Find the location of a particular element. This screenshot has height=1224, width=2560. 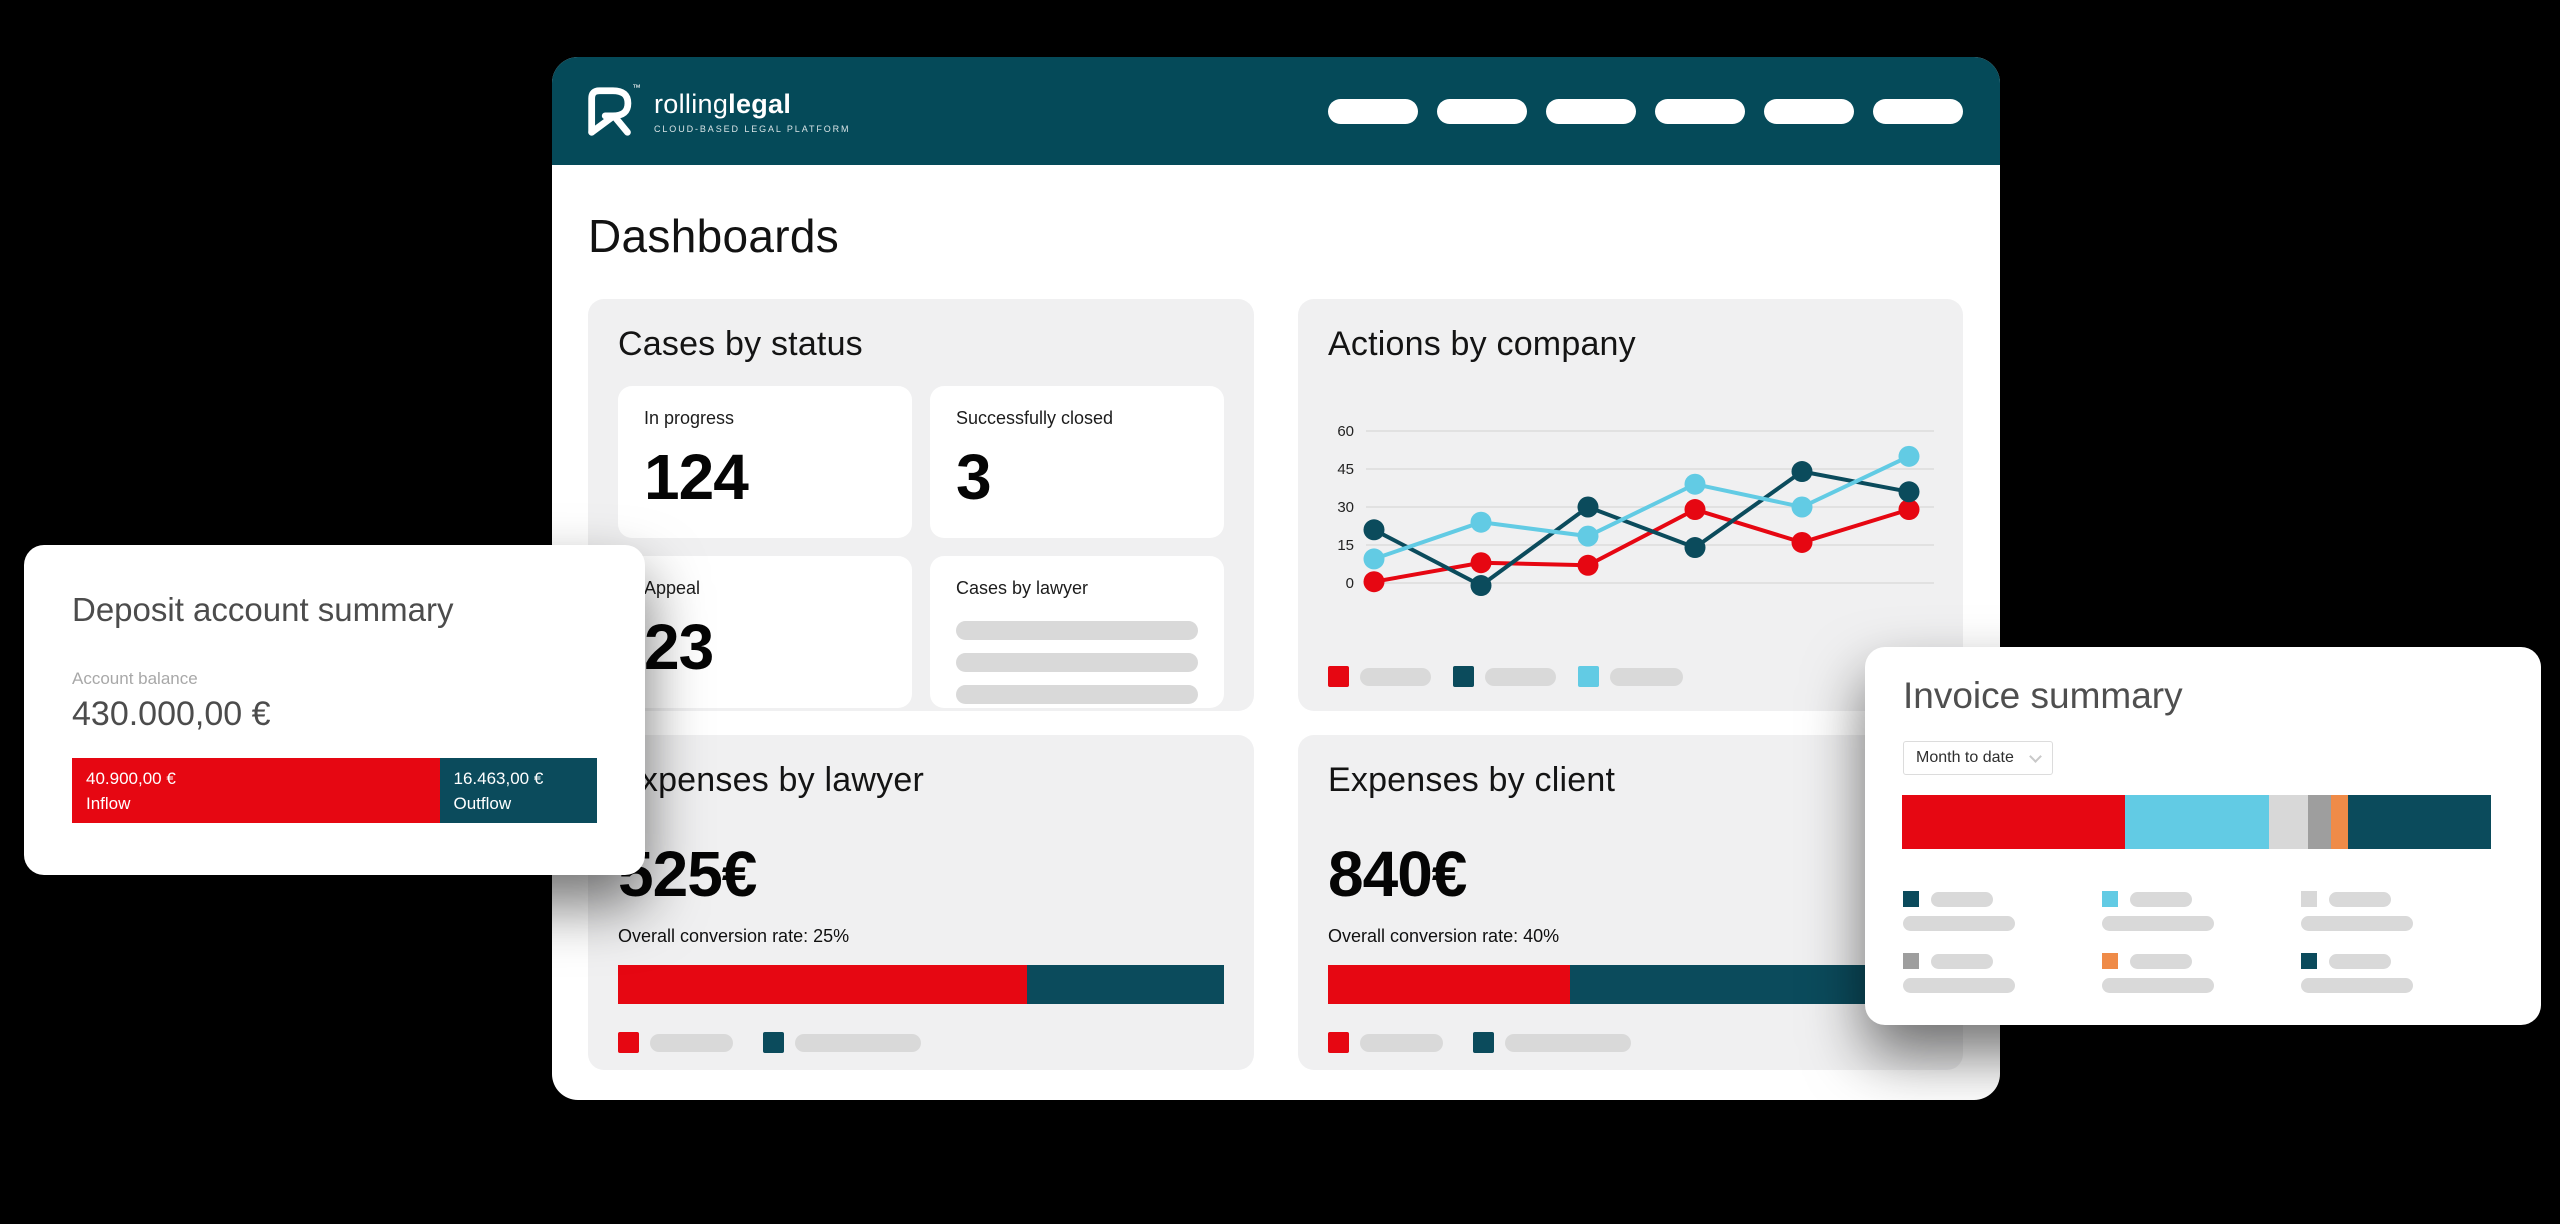

cases-by-status-title: Cases by status is located at coordinates (740, 344).